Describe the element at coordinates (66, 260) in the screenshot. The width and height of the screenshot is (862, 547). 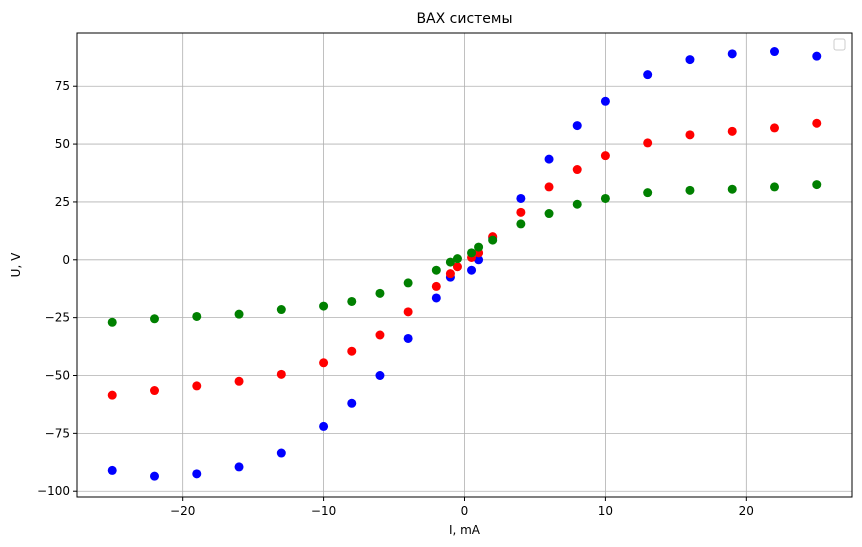
I see `y-tick-label: 0` at that location.